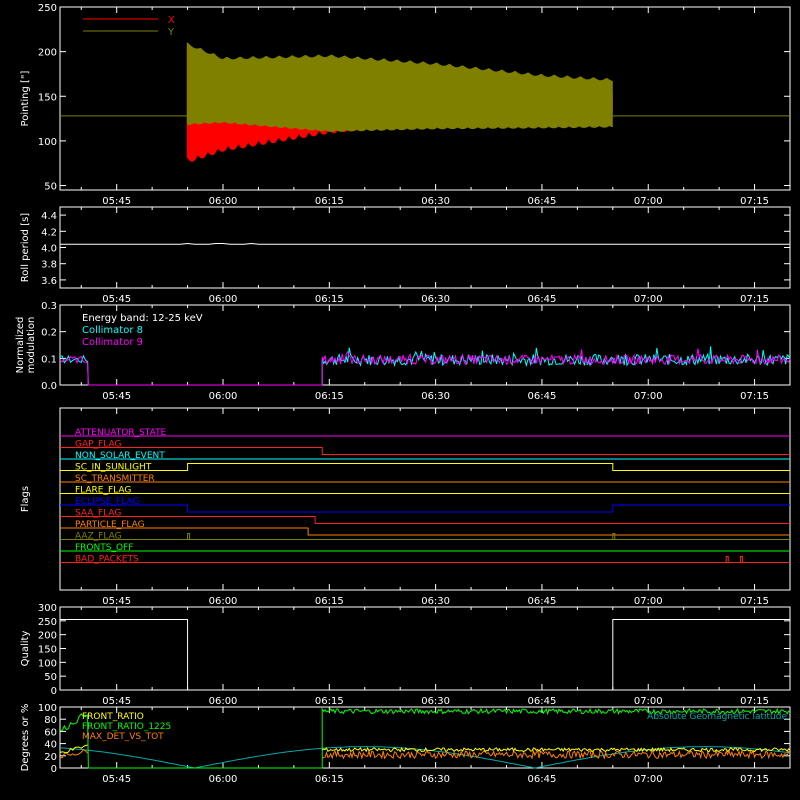 The height and width of the screenshot is (800, 800). Describe the element at coordinates (49, 386) in the screenshot. I see `y-tick-label: 0.0` at that location.